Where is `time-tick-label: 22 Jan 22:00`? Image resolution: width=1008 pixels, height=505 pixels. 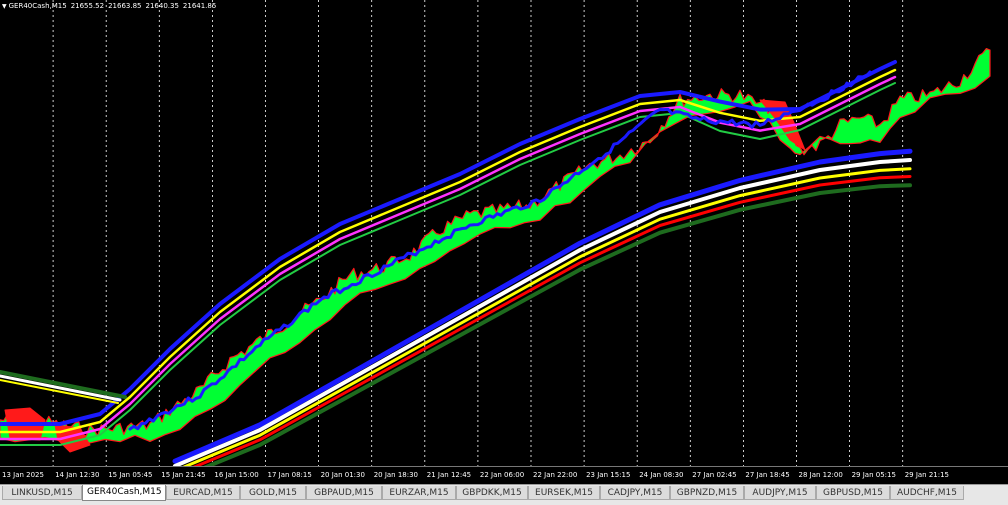 time-tick-label: 22 Jan 22:00 is located at coordinates (555, 475).